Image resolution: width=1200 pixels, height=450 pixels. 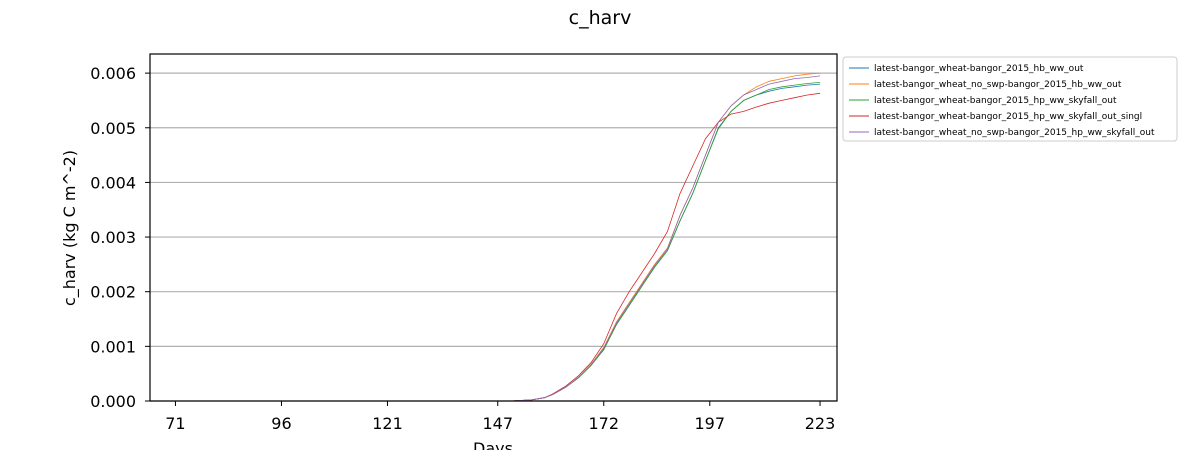 What do you see at coordinates (710, 423) in the screenshot?
I see `x-tick-label: 197` at bounding box center [710, 423].